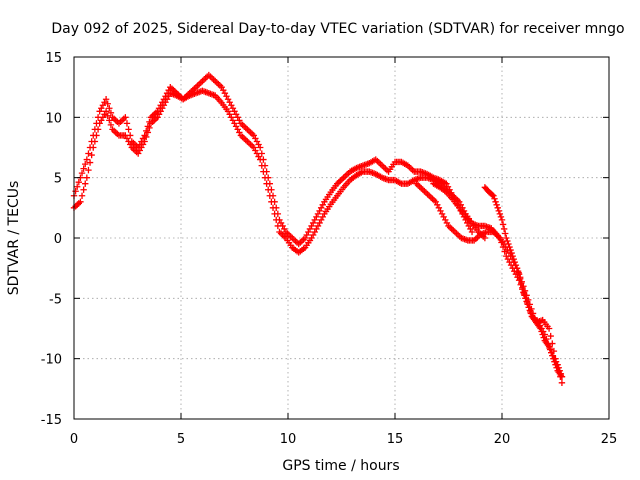 The height and width of the screenshot is (480, 640). I want to click on x-tick-label: 15, so click(395, 439).